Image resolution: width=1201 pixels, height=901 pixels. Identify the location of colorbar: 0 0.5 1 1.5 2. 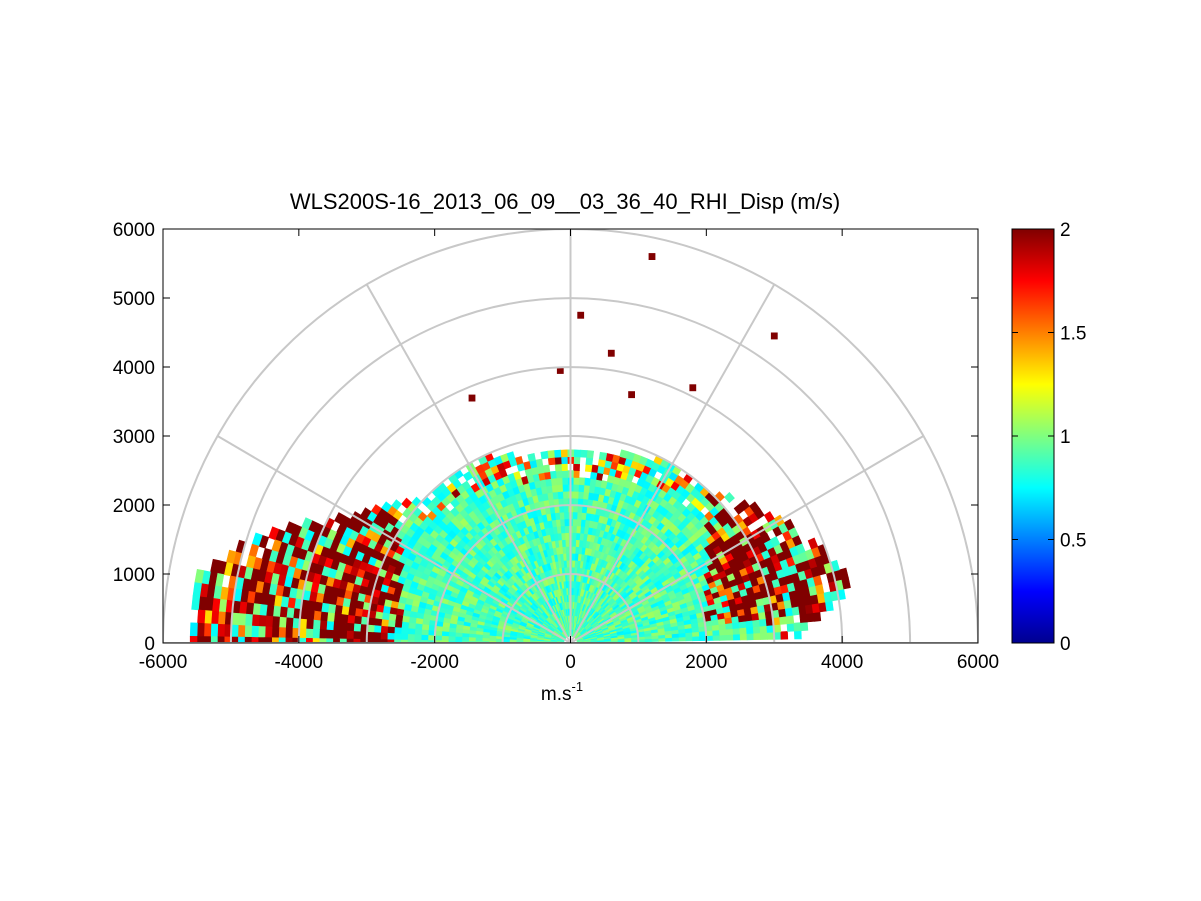
(1048, 437).